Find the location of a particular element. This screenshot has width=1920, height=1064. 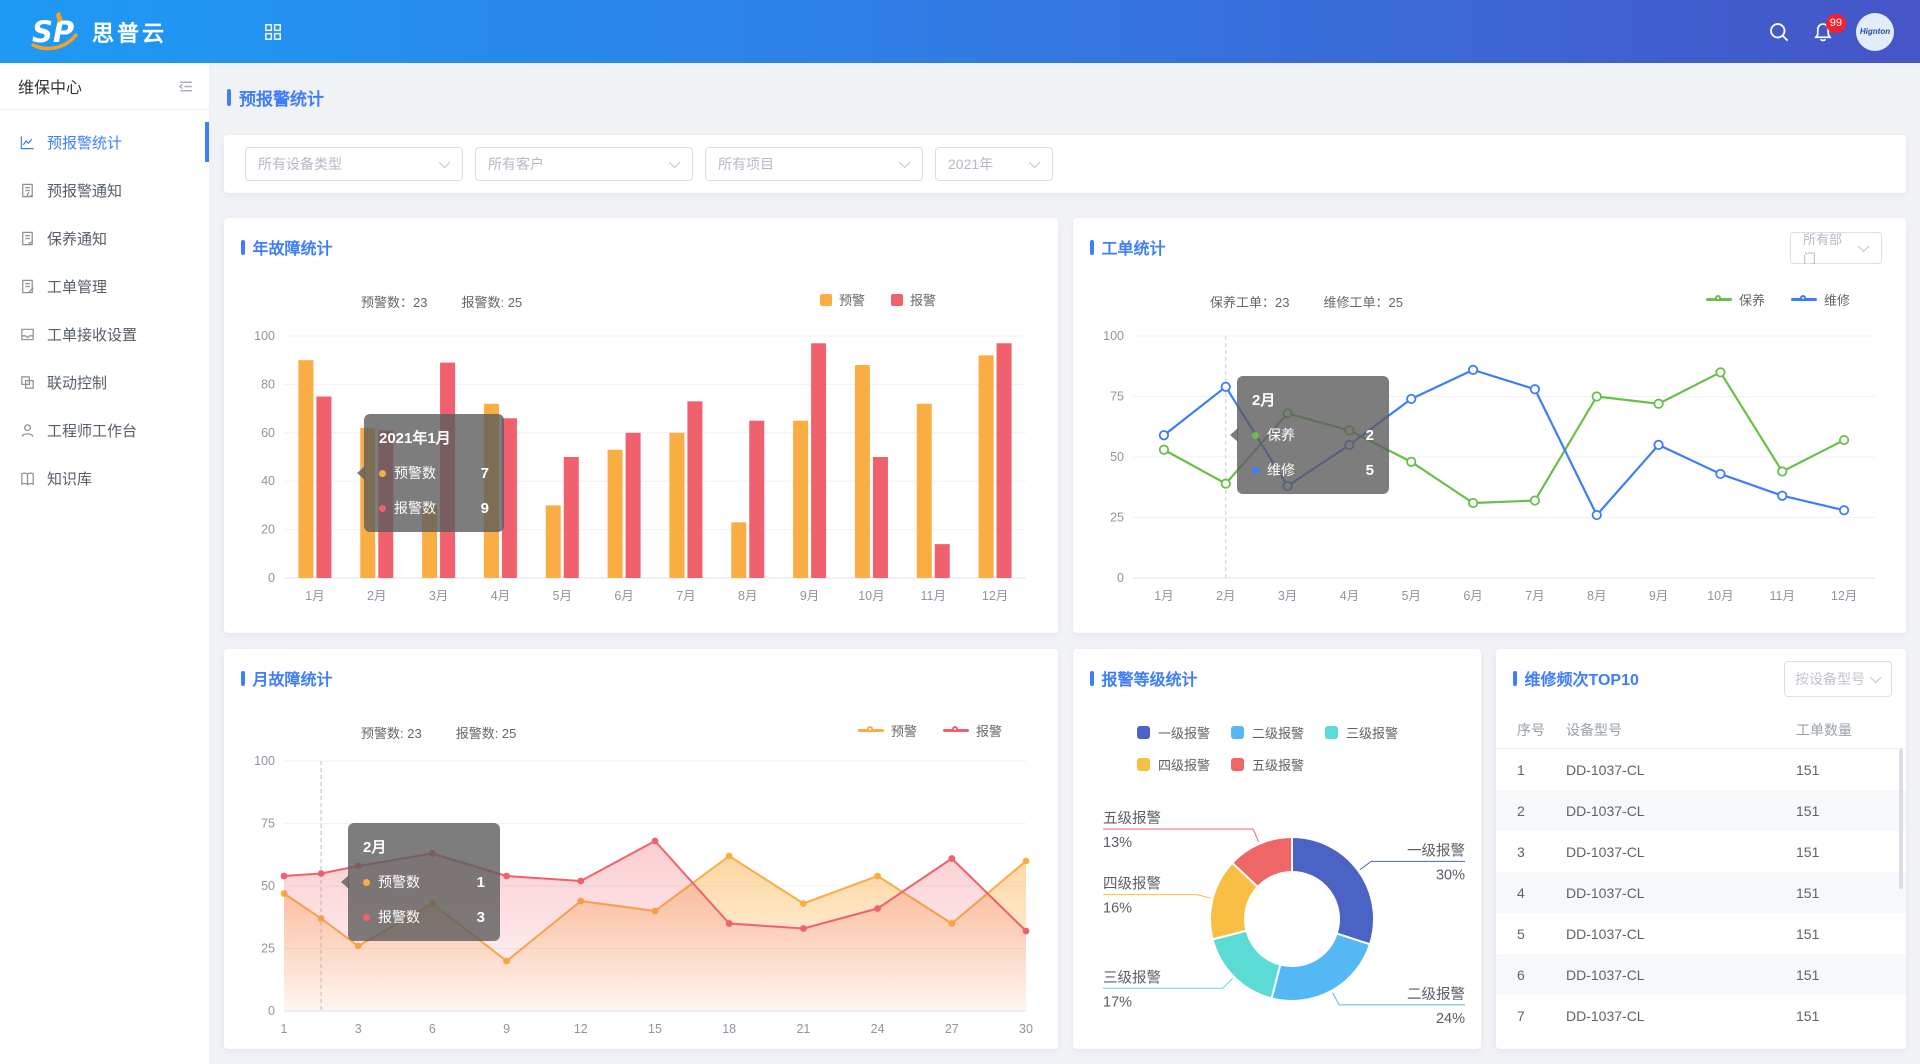

sidebar-item-5: 工单接收设置 is located at coordinates (104, 334).